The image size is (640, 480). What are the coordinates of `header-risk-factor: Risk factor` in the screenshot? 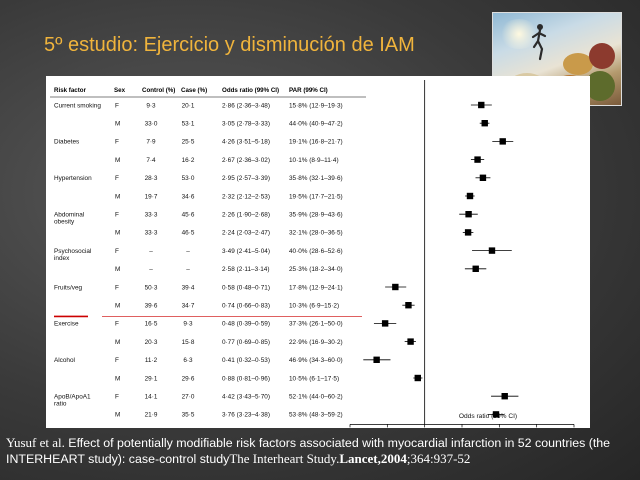 It's located at (70, 90).